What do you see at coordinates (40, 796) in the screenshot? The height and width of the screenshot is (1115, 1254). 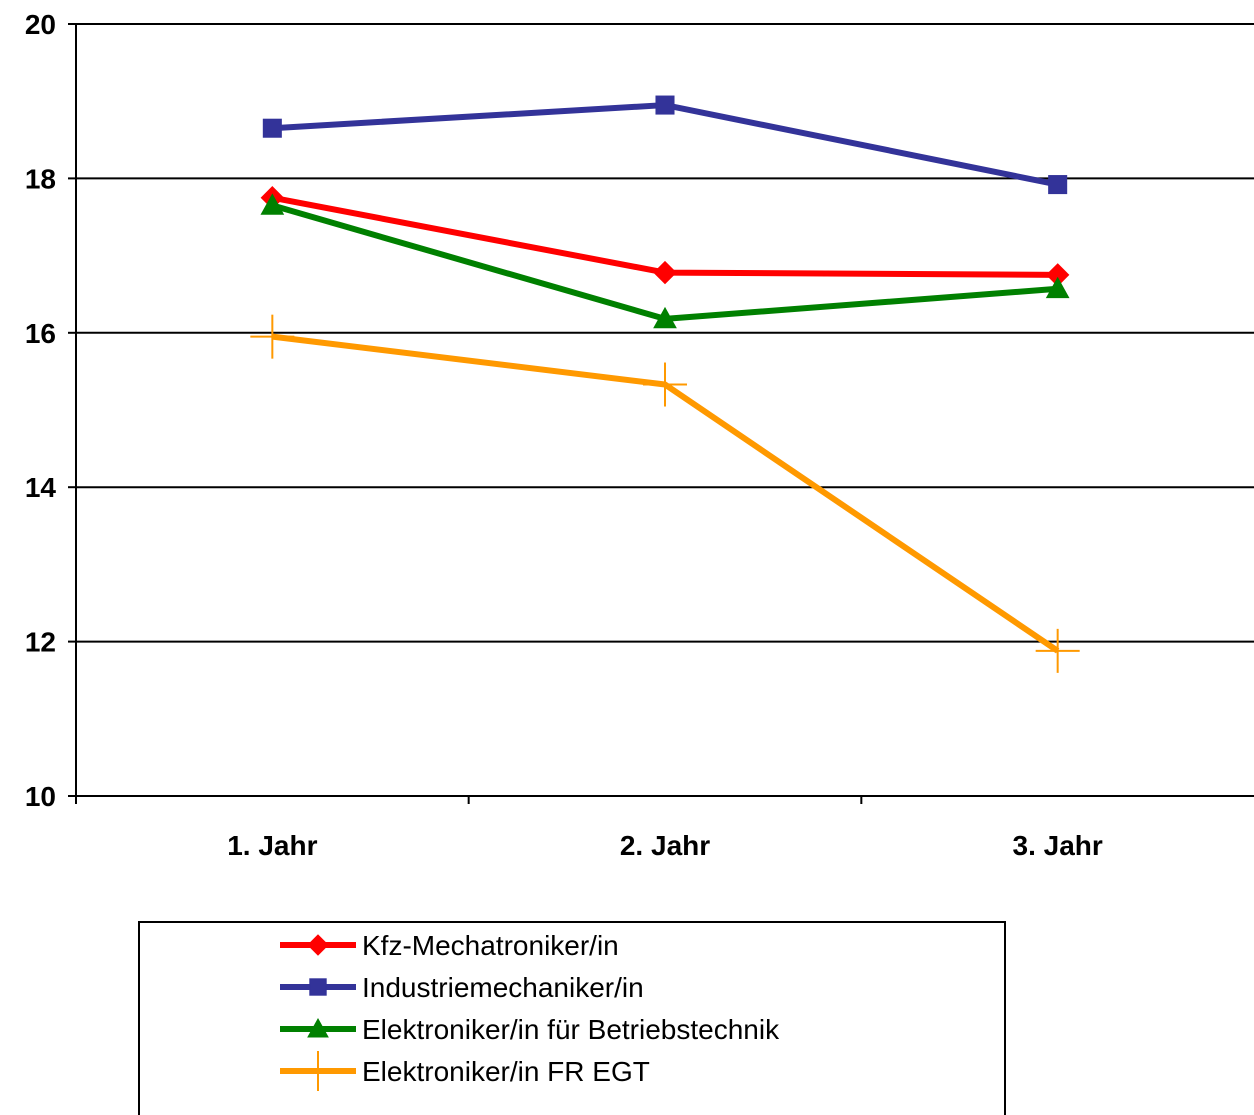 I see `y-tick-label: 10` at bounding box center [40, 796].